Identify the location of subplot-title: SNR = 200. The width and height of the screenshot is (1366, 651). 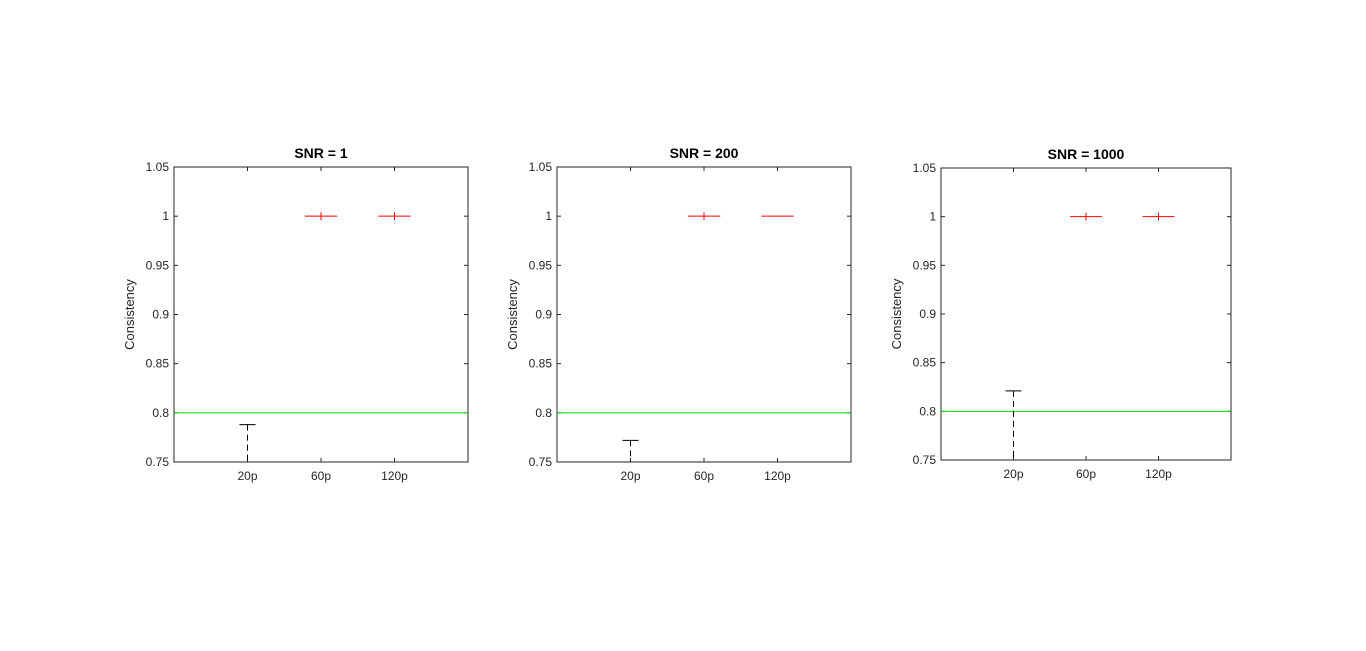
(704, 153).